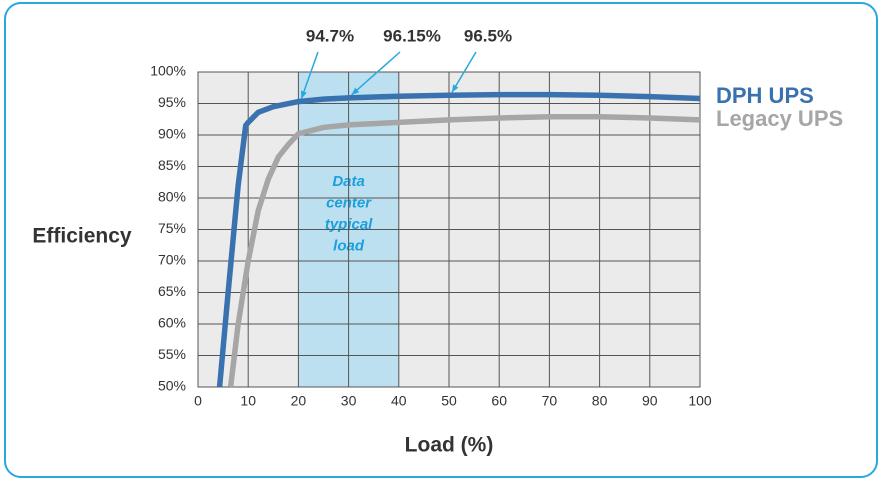 Image resolution: width=883 pixels, height=482 pixels. What do you see at coordinates (550, 401) in the screenshot?
I see `x-tick-label: 70` at bounding box center [550, 401].